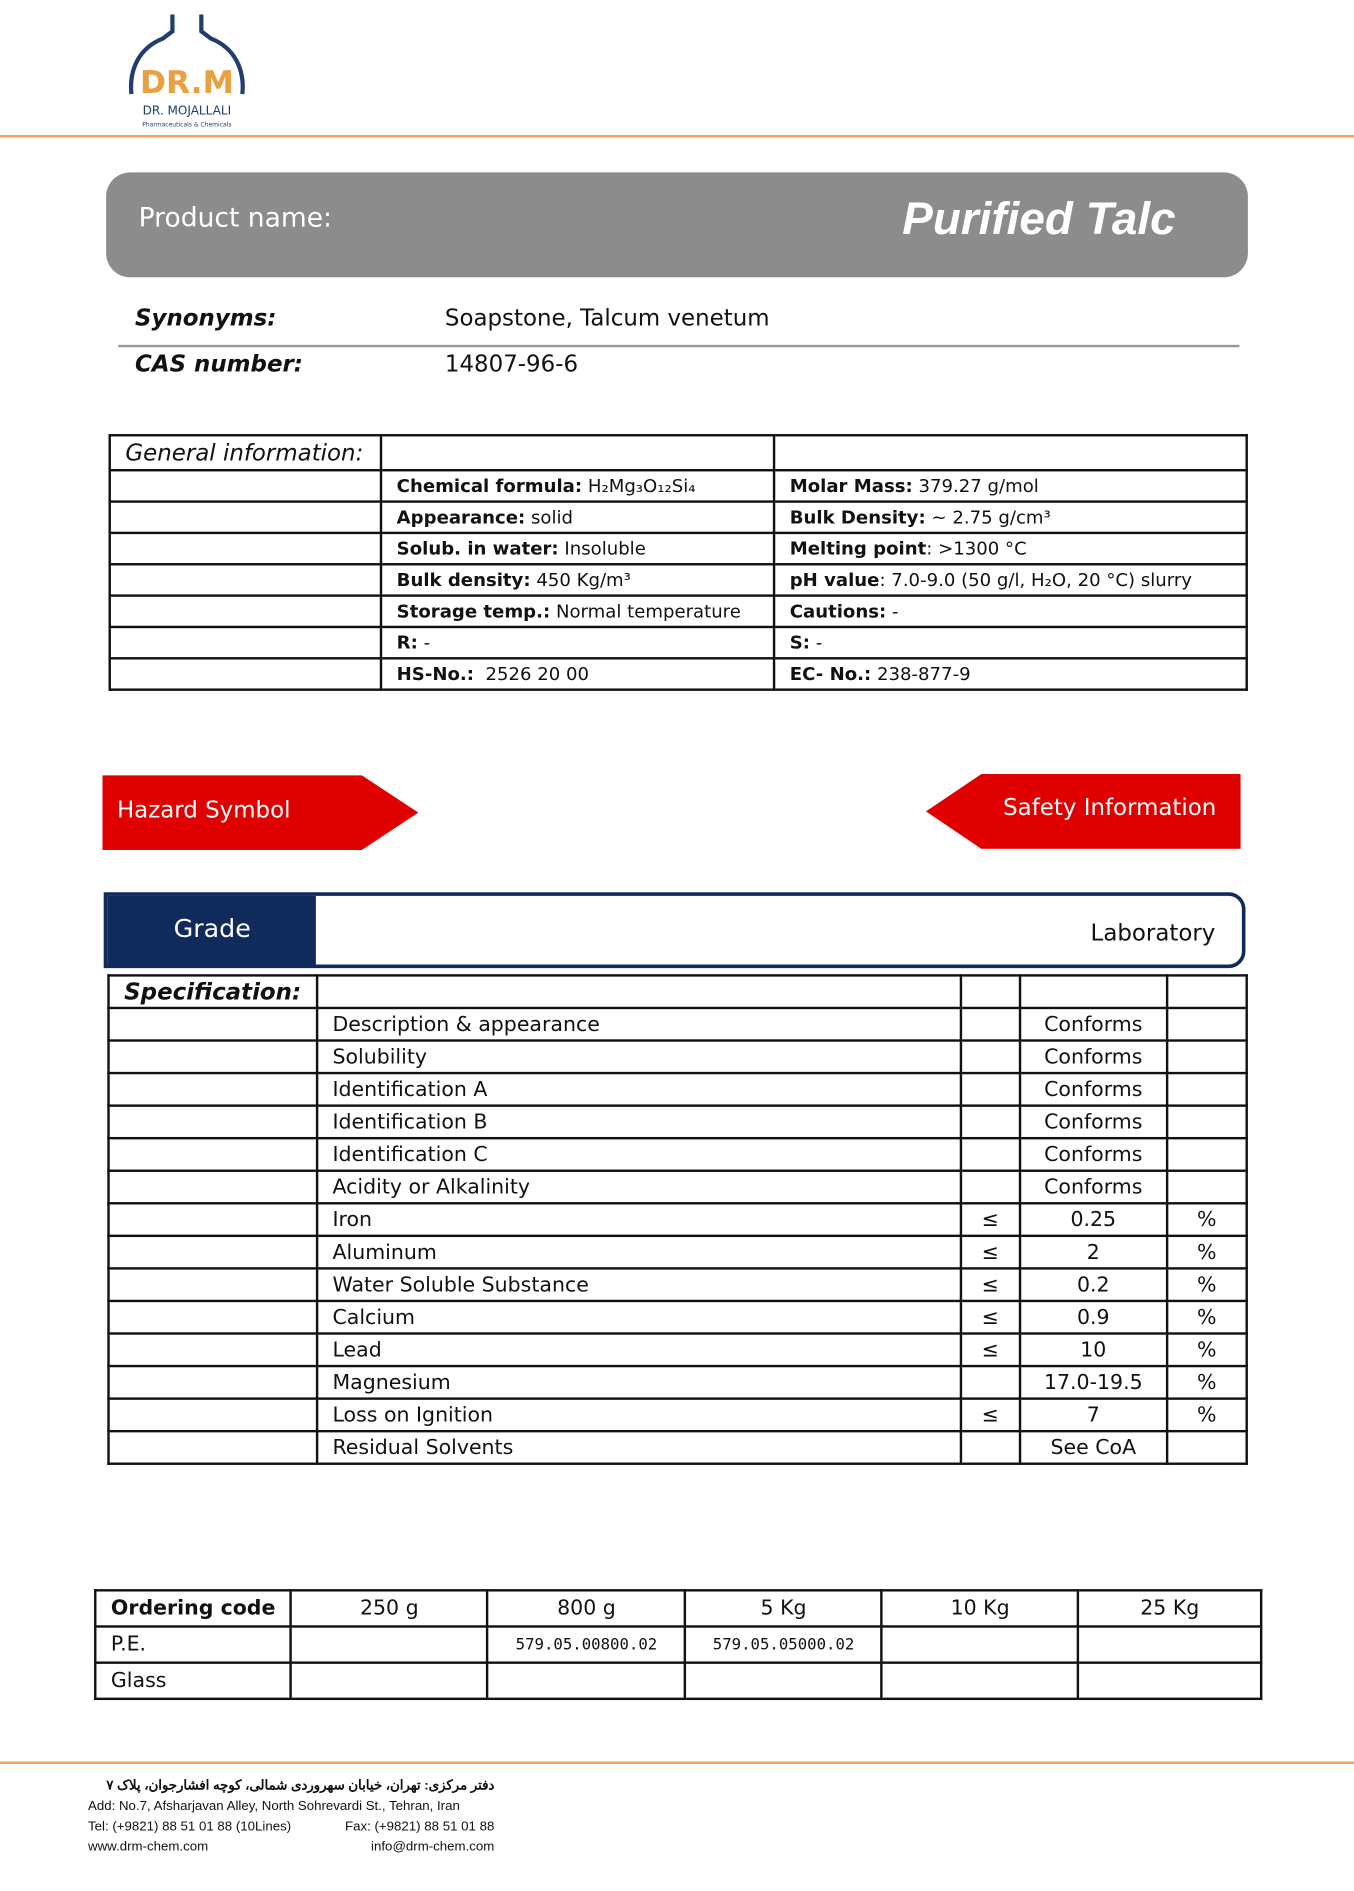 The height and width of the screenshot is (1891, 1354). I want to click on field-value: ~ 2.75 g/cm³, so click(988, 517).